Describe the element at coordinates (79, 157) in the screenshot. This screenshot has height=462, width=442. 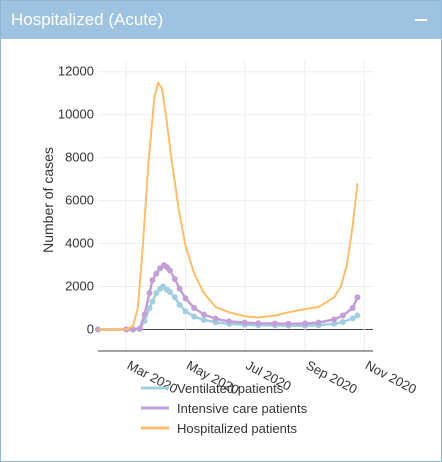
I see `y-tick-label: 8000` at that location.